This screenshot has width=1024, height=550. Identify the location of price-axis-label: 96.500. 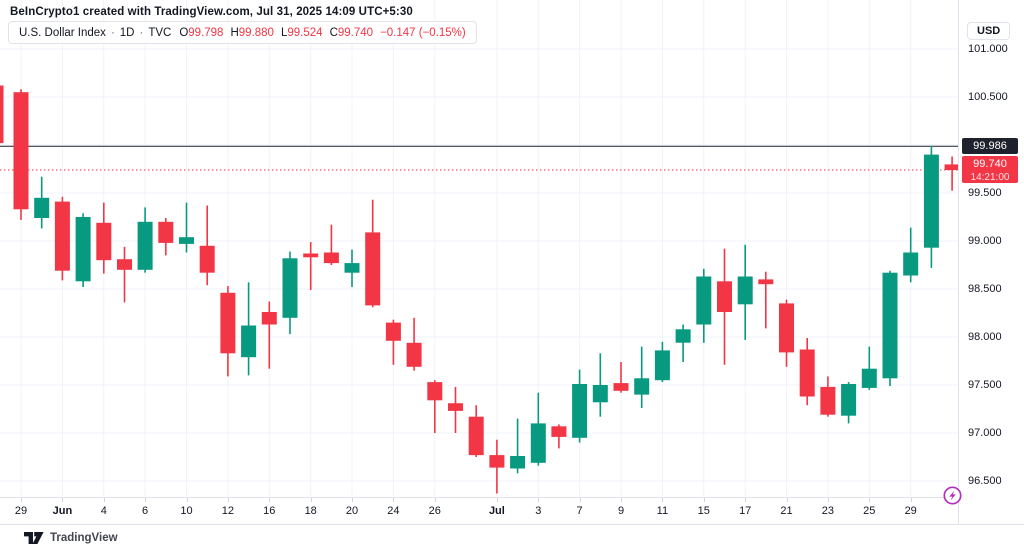
(985, 480).